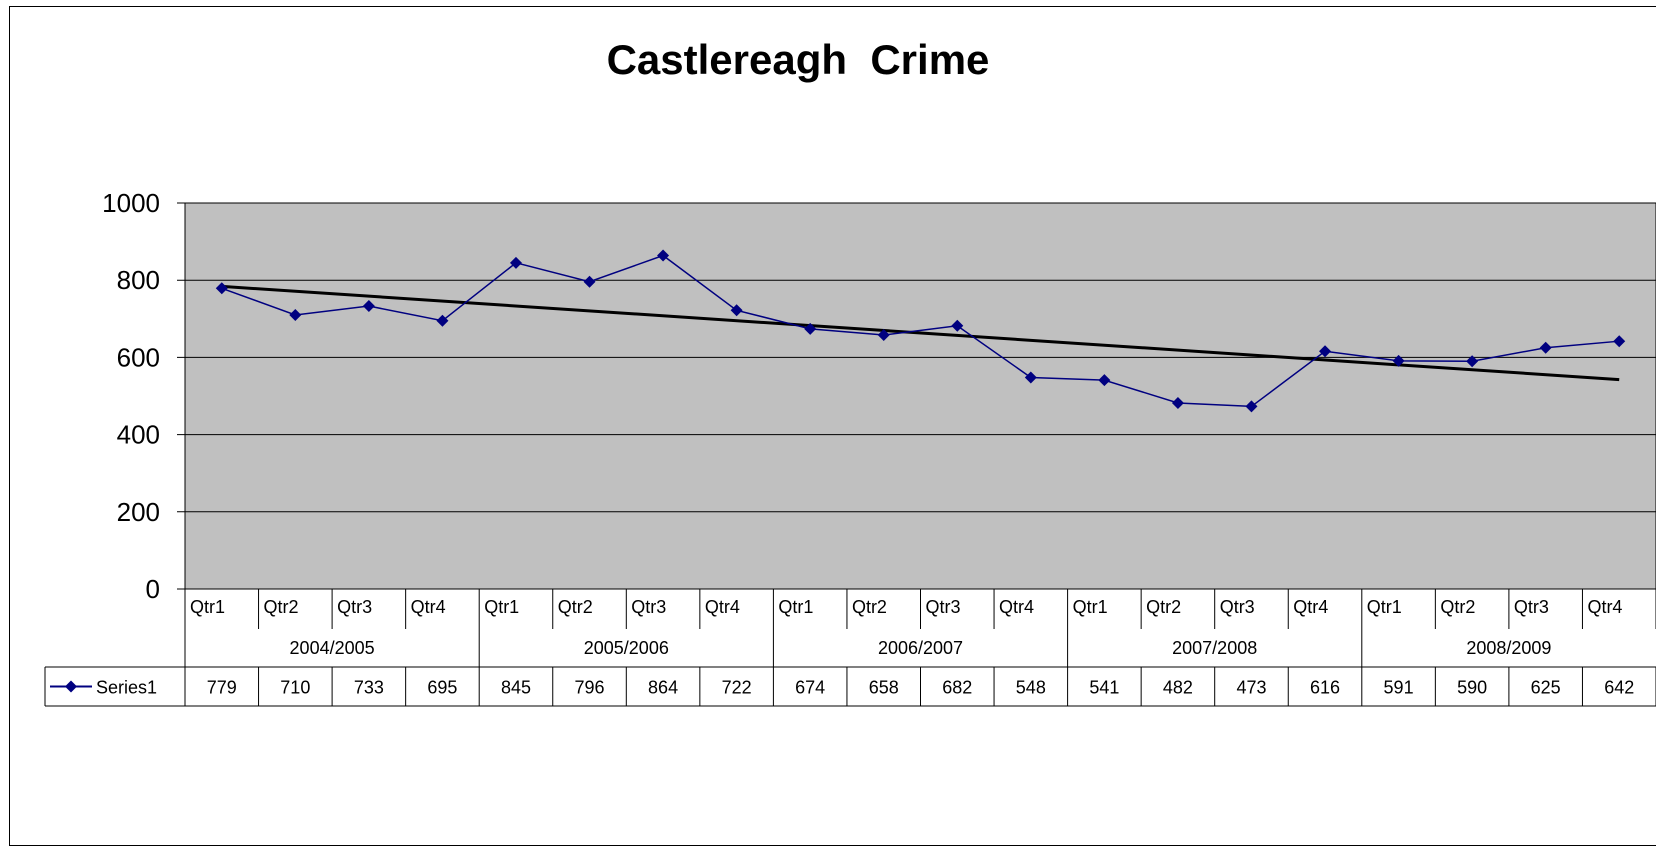 The height and width of the screenshot is (846, 1656). What do you see at coordinates (126, 688) in the screenshot?
I see `legend-label: Series1` at bounding box center [126, 688].